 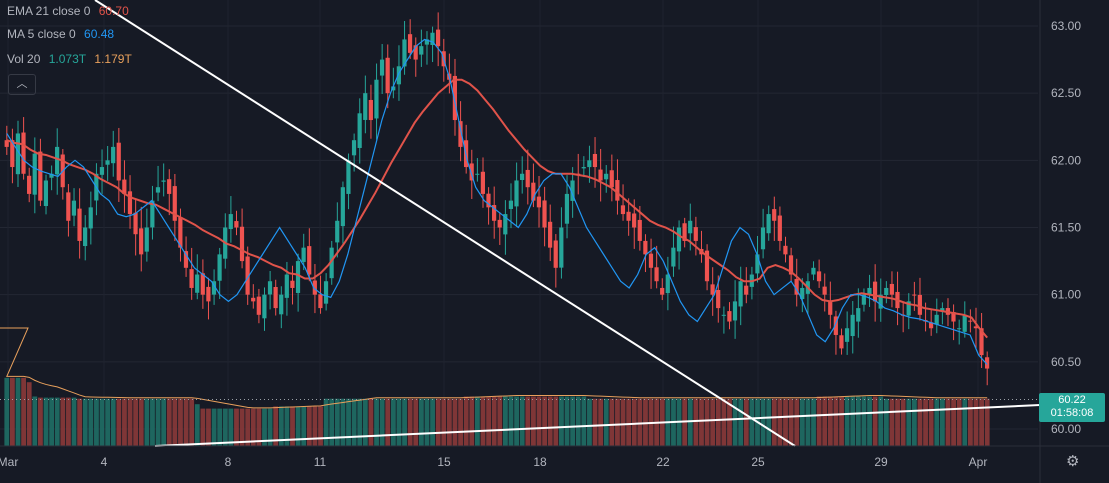 What do you see at coordinates (22, 84) in the screenshot?
I see `collapse-legend-button: ︿` at bounding box center [22, 84].